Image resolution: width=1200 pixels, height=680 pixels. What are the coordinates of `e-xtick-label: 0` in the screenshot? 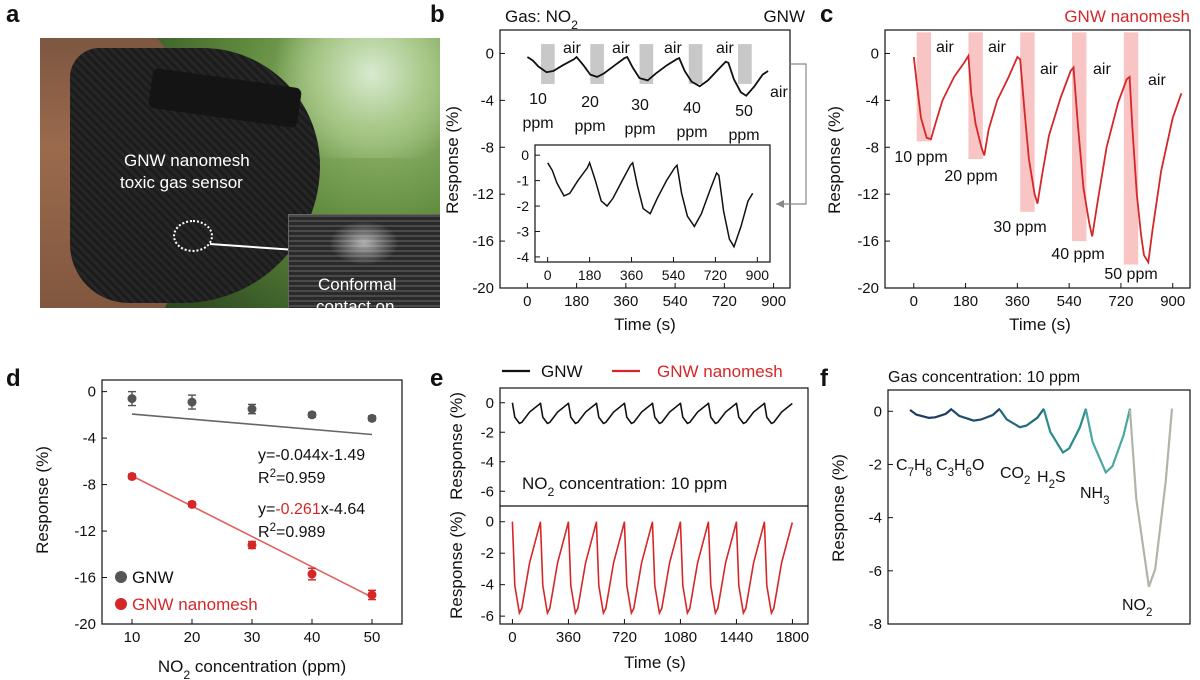 It's located at (512, 637).